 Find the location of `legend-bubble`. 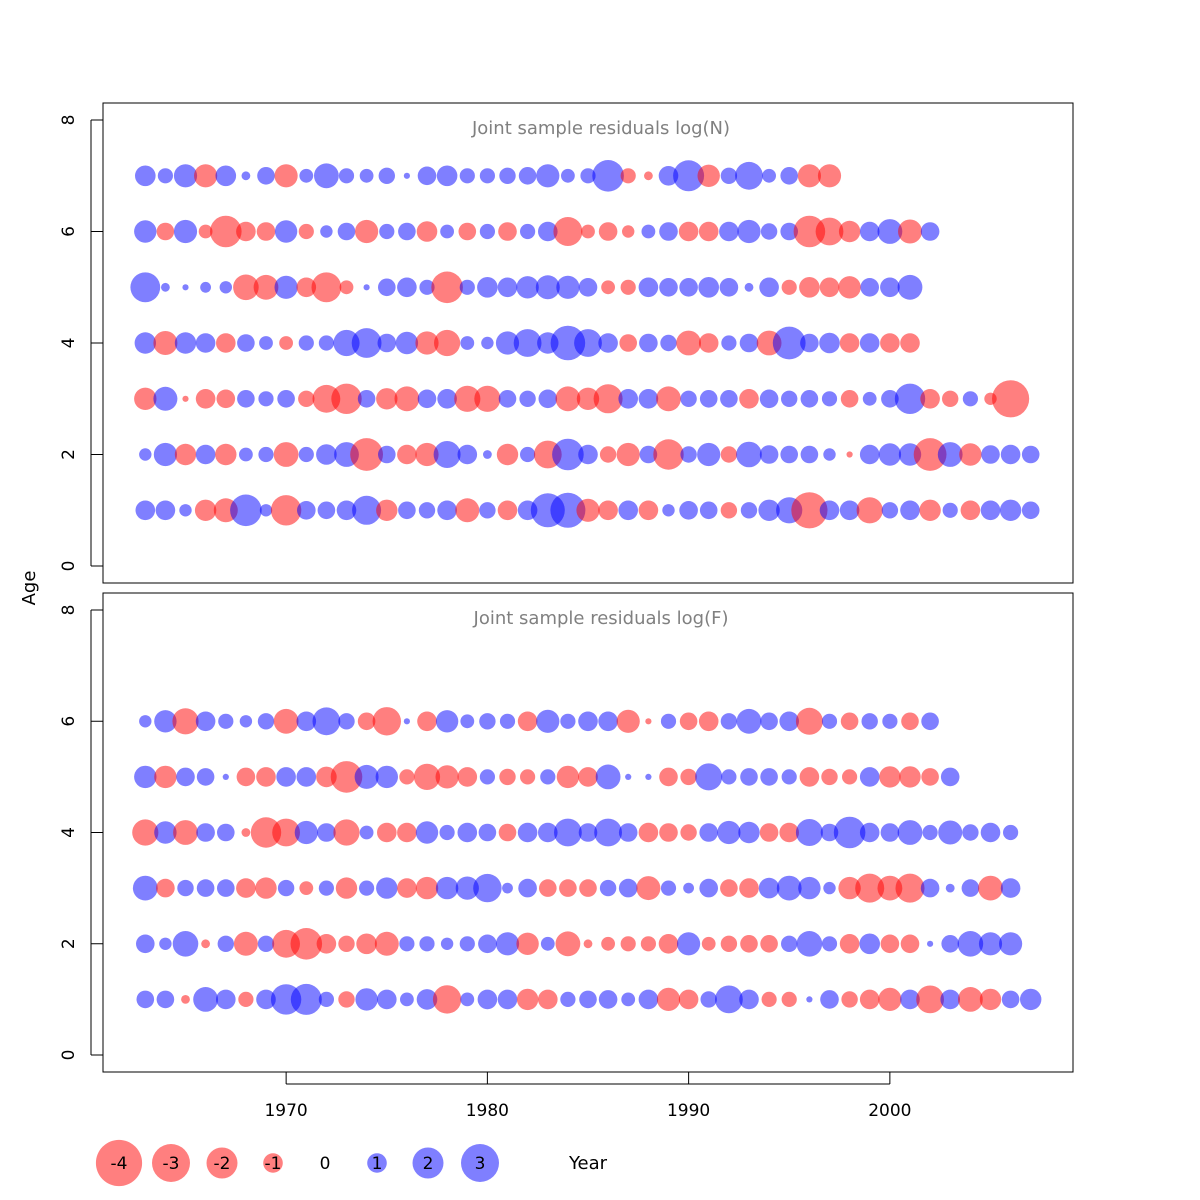

legend-bubble is located at coordinates (273, 1163).